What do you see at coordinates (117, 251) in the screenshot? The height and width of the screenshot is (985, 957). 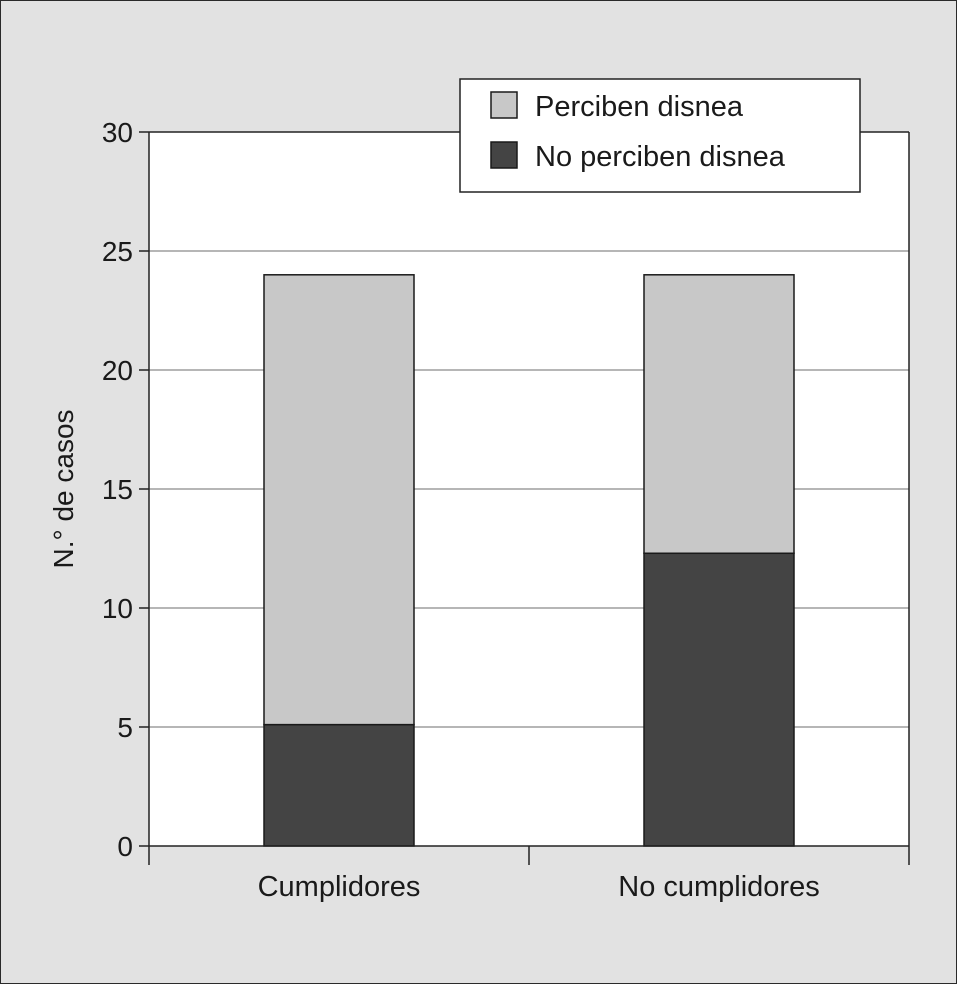 I see `y-tick-label: 25` at bounding box center [117, 251].